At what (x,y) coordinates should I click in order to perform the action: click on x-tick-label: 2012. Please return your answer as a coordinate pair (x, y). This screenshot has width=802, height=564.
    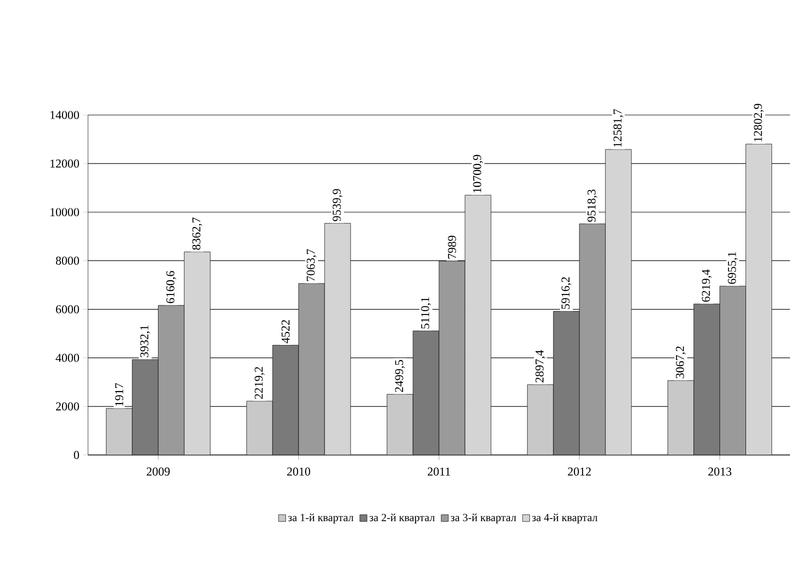
    Looking at the image, I should click on (579, 472).